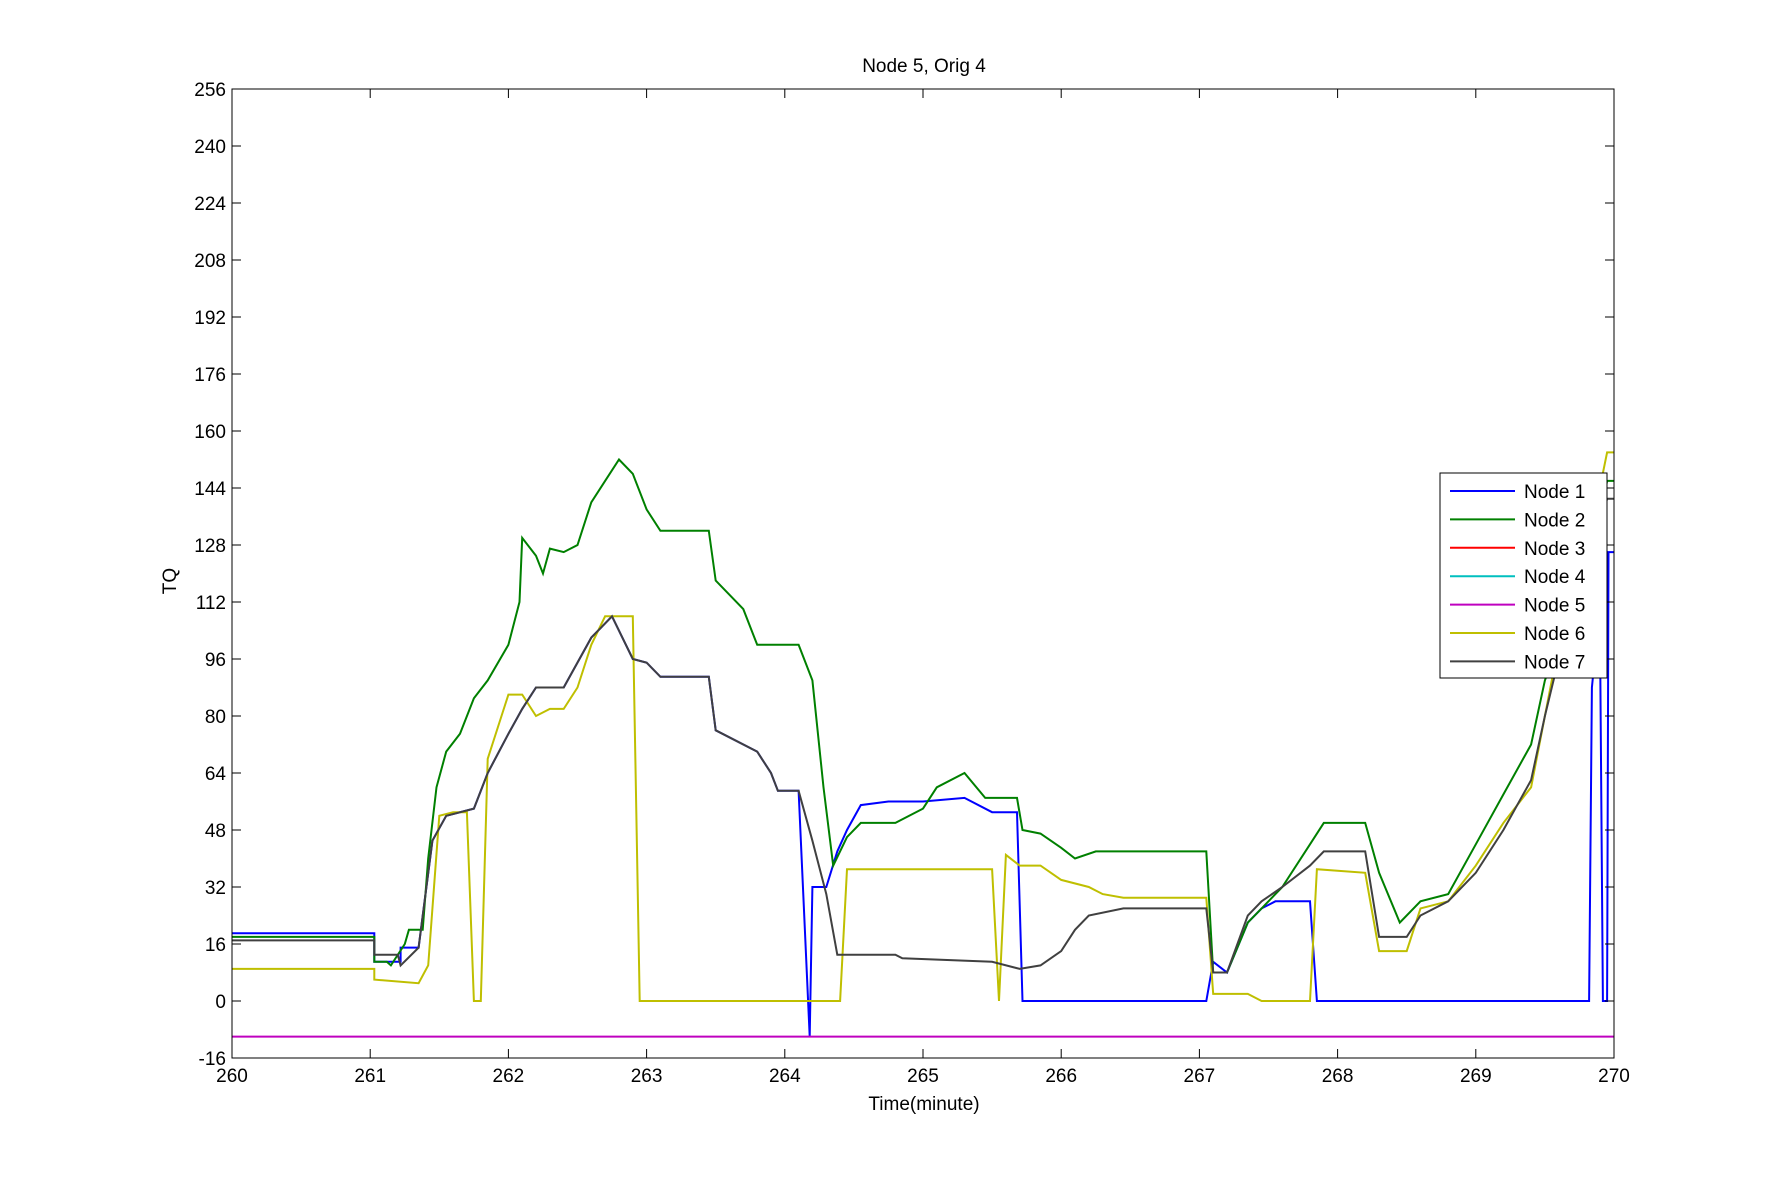 This screenshot has width=1775, height=1183. I want to click on y-tick-label: 224, so click(210, 204).